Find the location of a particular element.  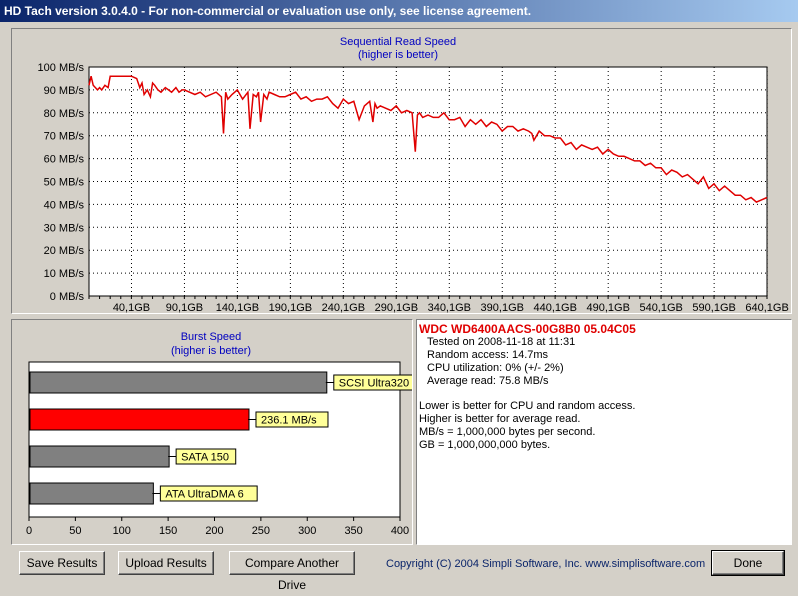

burst-bar-label: SCSI Ultra320 is located at coordinates (374, 384).